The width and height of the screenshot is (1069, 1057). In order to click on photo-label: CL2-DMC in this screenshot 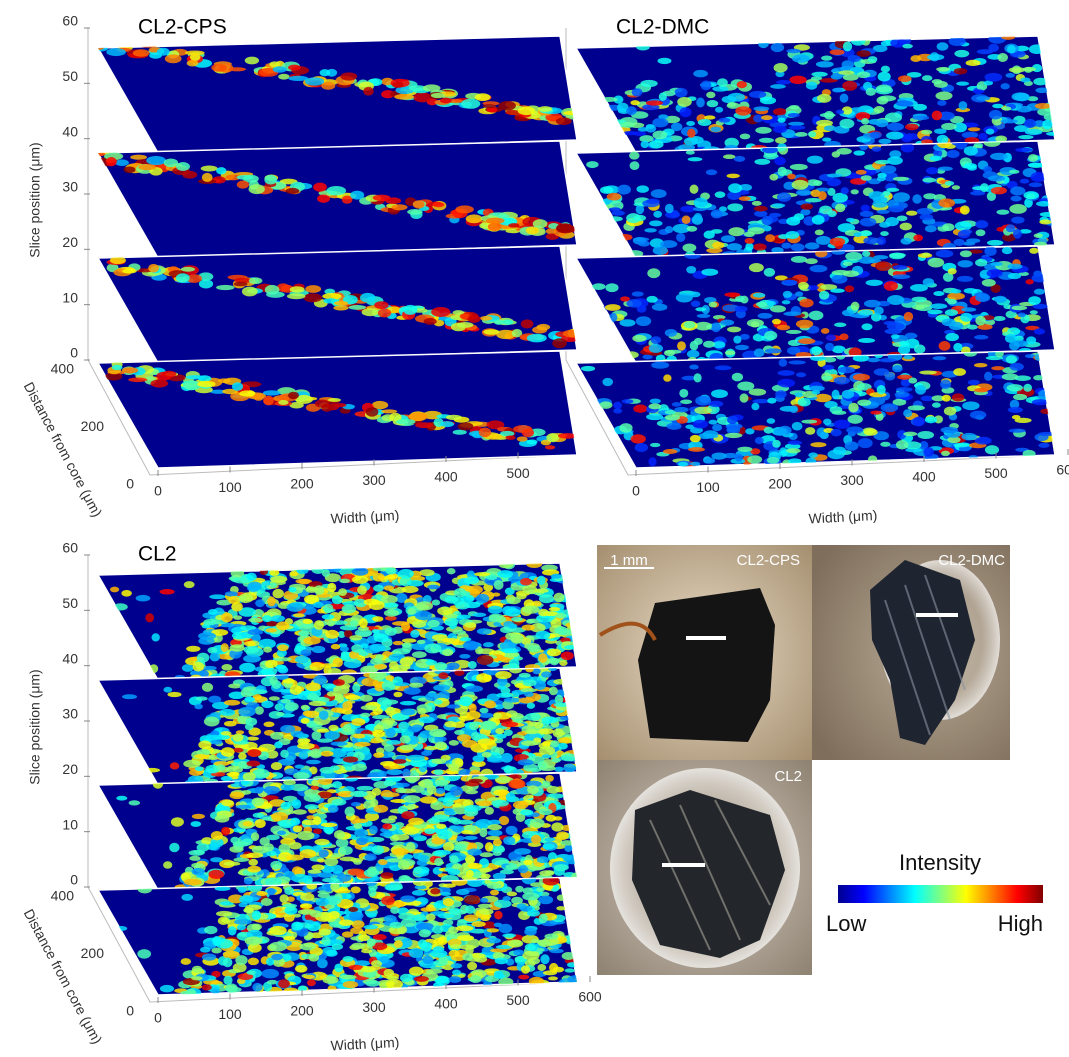, I will do `click(971, 560)`.